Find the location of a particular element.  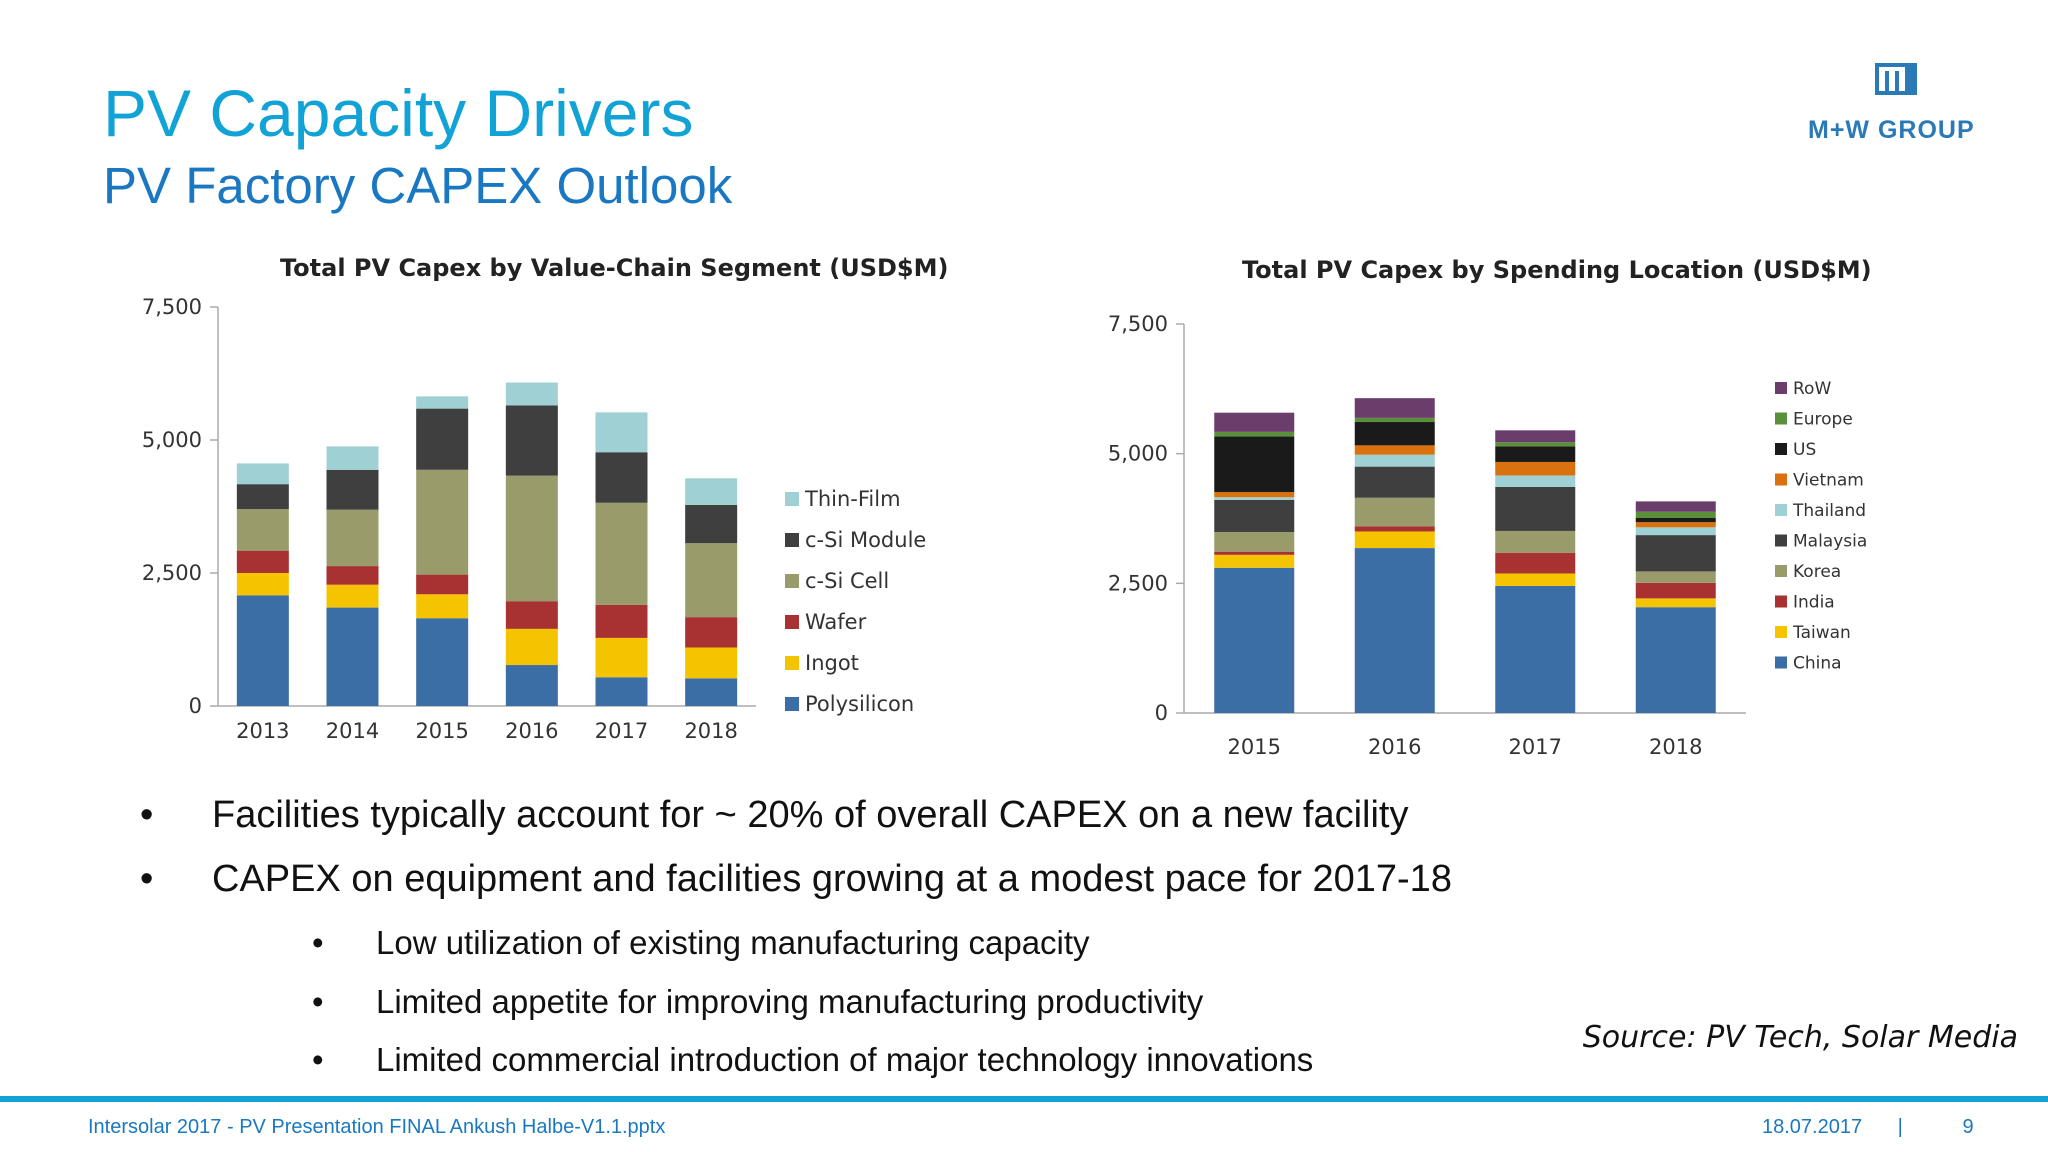

slide-subtitle: PV Factory CAPEX Outlook is located at coordinates (418, 185).